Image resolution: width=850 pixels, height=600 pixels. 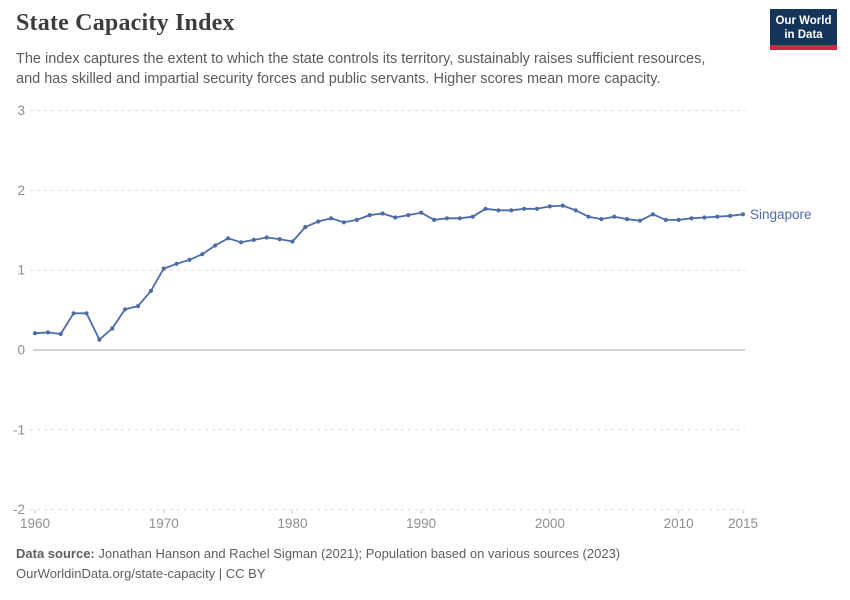 I want to click on y-axis-label: 1, so click(x=21, y=270).